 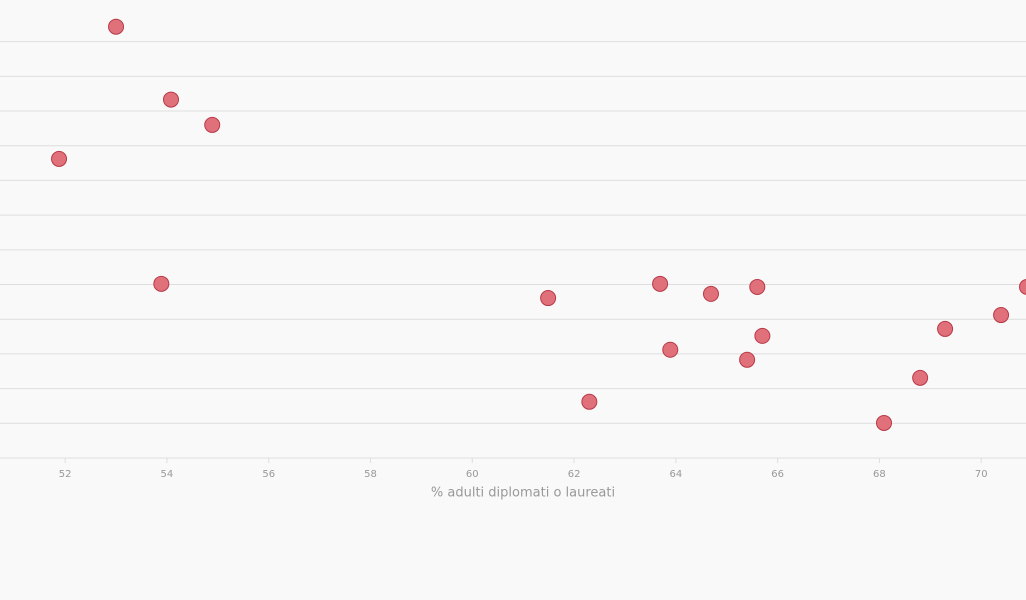 What do you see at coordinates (472, 474) in the screenshot?
I see `x-tick-label: 60` at bounding box center [472, 474].